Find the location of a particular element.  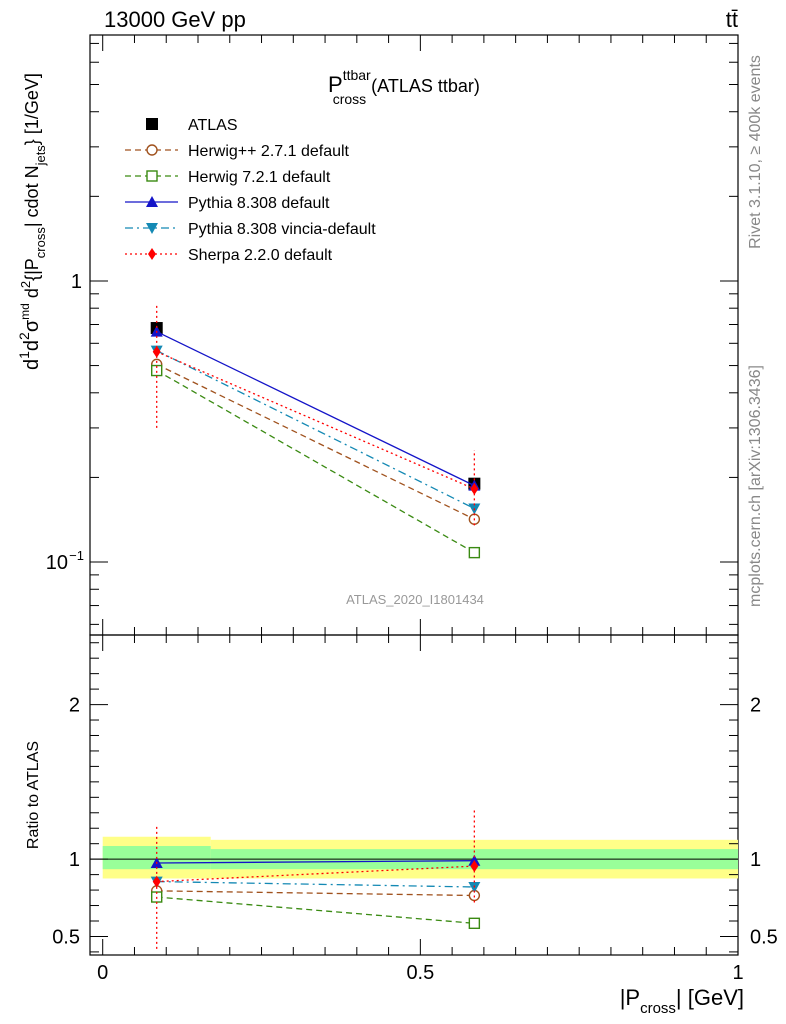

plot-title: Pttbar cross (ATLAS ttbar) is located at coordinates (404, 87).